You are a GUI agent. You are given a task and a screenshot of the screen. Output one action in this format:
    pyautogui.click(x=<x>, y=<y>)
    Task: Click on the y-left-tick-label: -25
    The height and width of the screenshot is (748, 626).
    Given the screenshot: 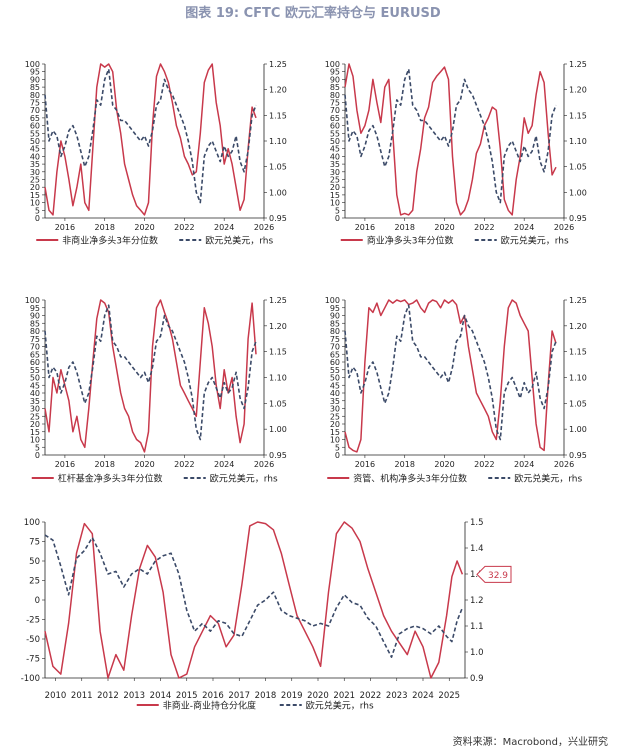 What is the action you would take?
    pyautogui.click(x=33, y=621)
    